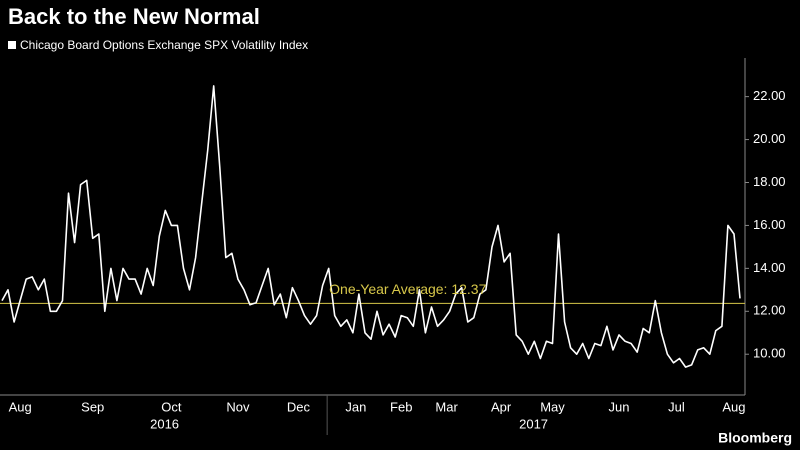 The height and width of the screenshot is (450, 800). What do you see at coordinates (12, 45) in the screenshot?
I see `legend-swatch` at bounding box center [12, 45].